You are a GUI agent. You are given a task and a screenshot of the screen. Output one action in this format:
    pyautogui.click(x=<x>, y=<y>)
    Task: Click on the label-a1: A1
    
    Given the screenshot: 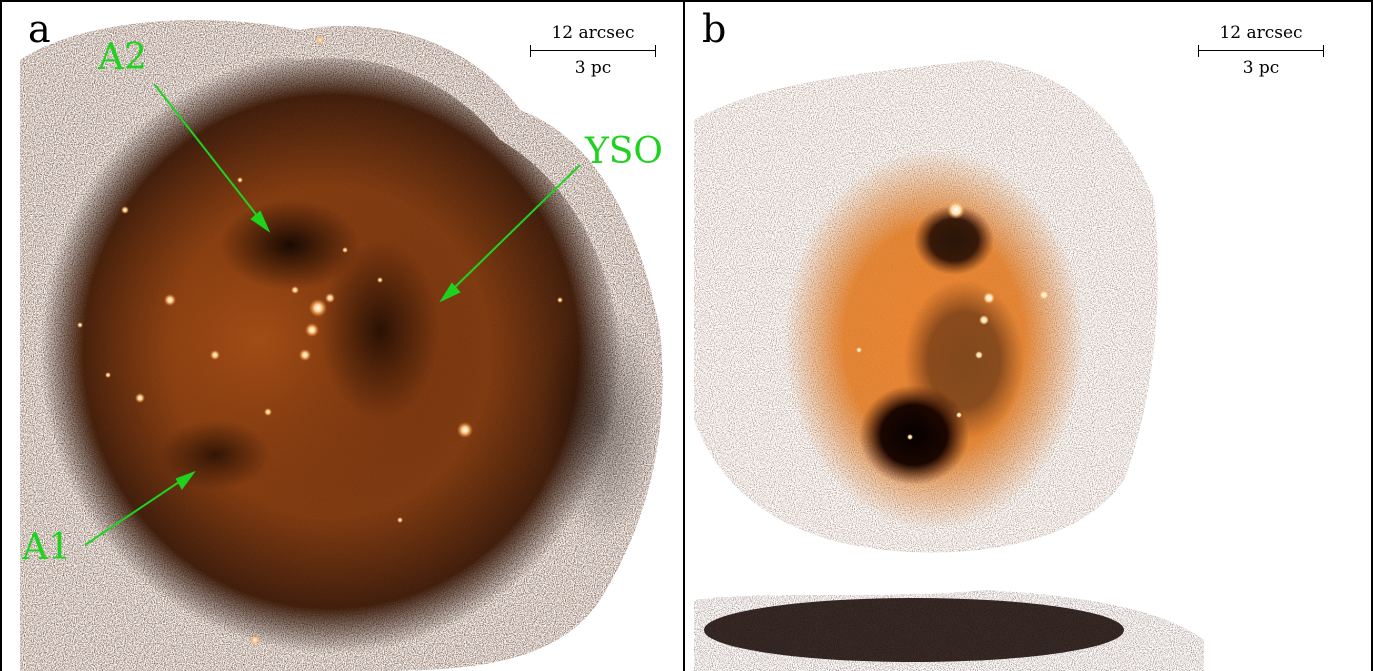 What is the action you would take?
    pyautogui.click(x=46, y=547)
    